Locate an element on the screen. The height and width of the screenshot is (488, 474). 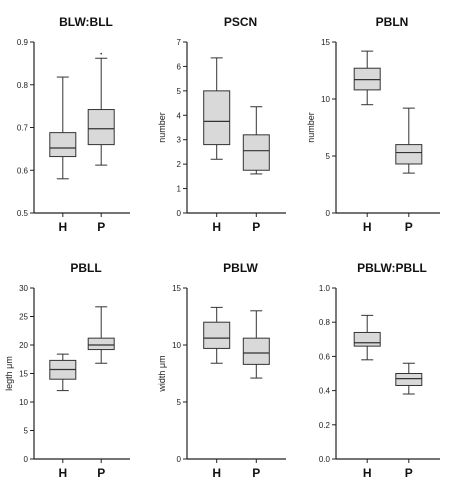
y-tick-label: 30 is located at coordinates (23, 288).